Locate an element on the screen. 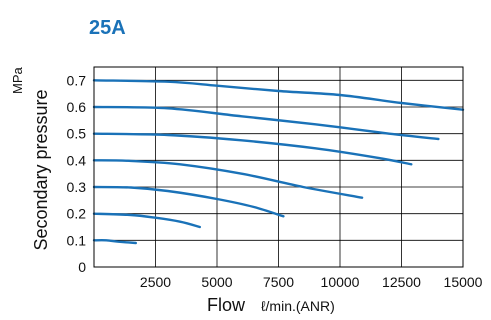  y-tick-label: 0.1 is located at coordinates (77, 240).